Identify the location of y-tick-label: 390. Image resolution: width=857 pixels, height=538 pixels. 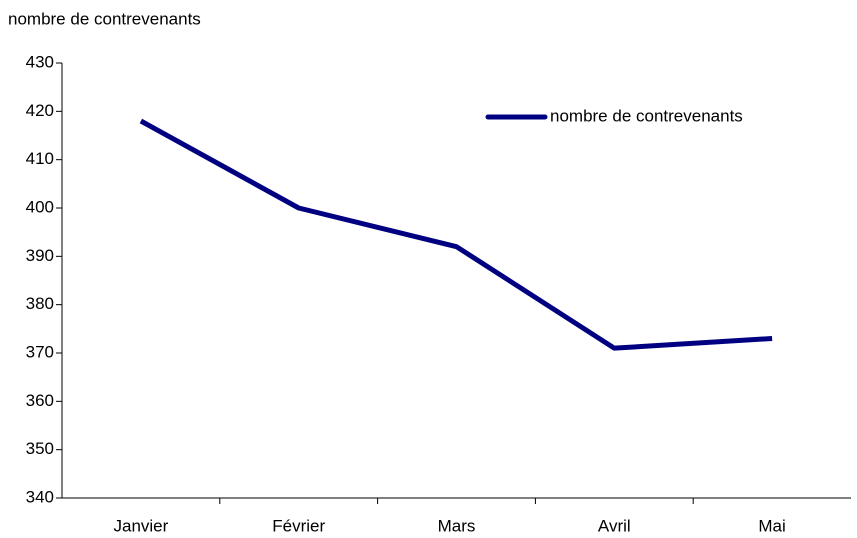
(40, 255).